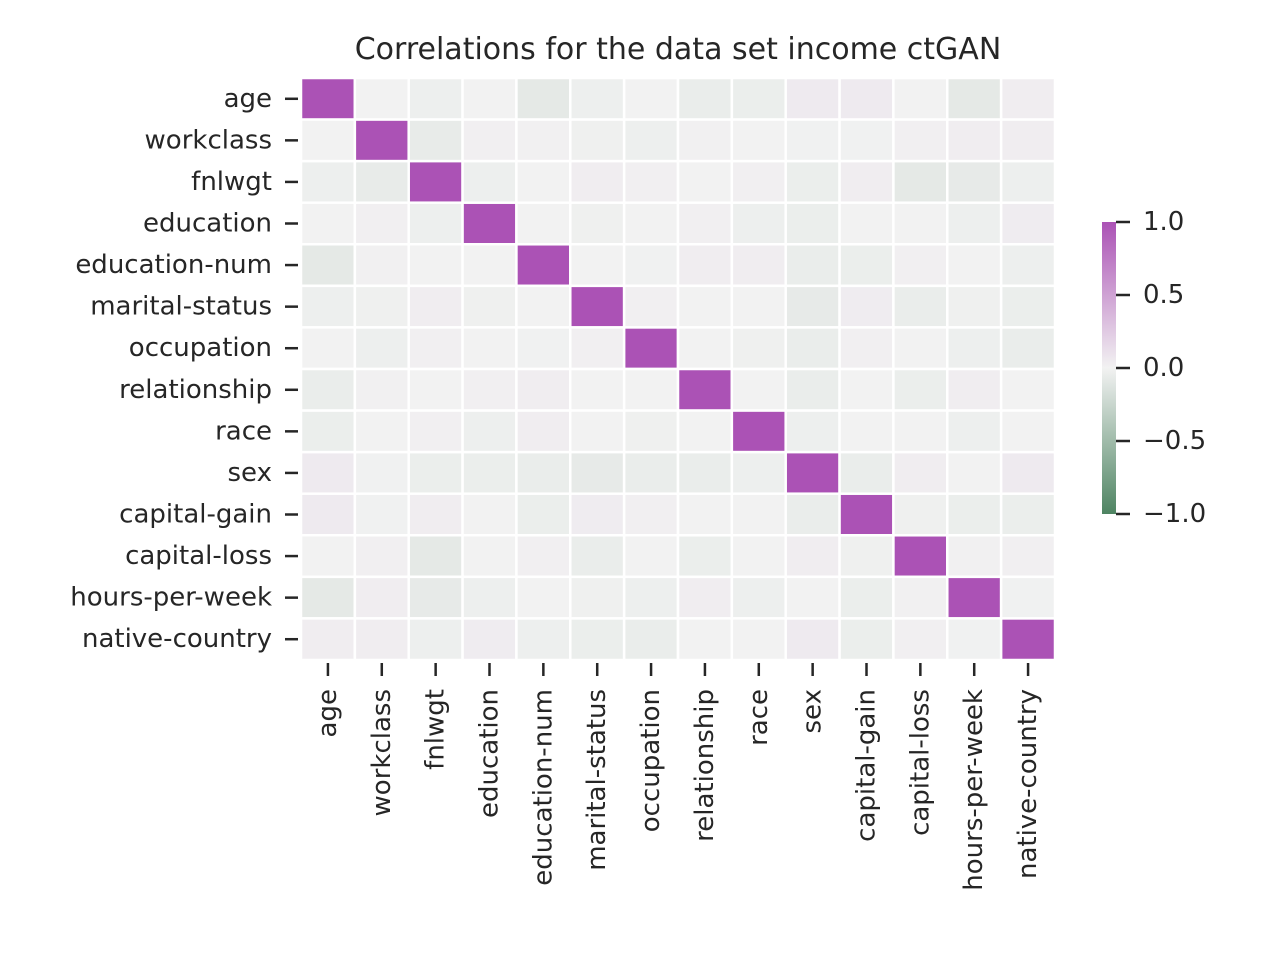 Image resolution: width=1280 pixels, height=960 pixels. I want to click on x-tick-label: occupation, so click(651, 760).